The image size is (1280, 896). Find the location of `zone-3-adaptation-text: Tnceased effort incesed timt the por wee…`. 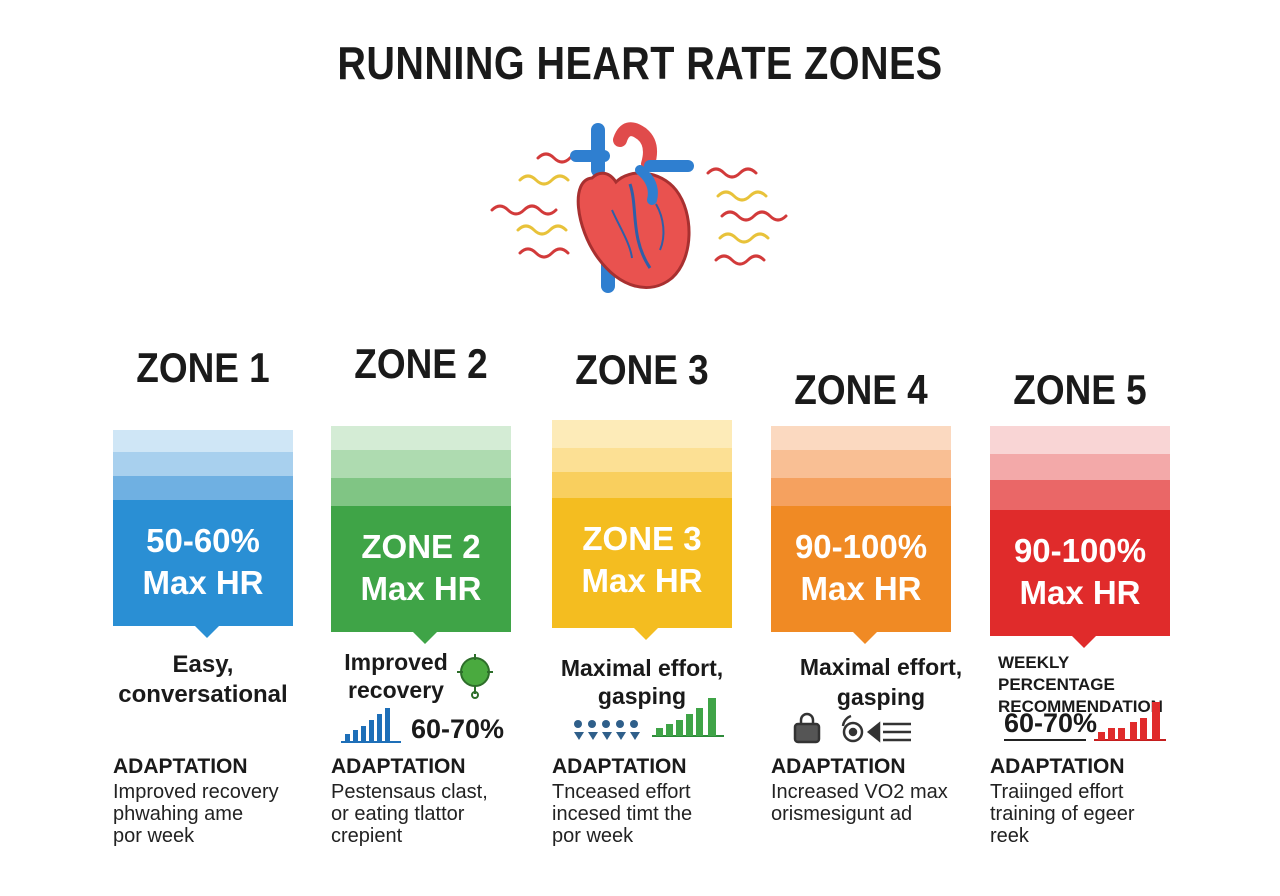

zone-3-adaptation-text: Tnceased effort incesed timt the por wee… is located at coordinates (622, 814).